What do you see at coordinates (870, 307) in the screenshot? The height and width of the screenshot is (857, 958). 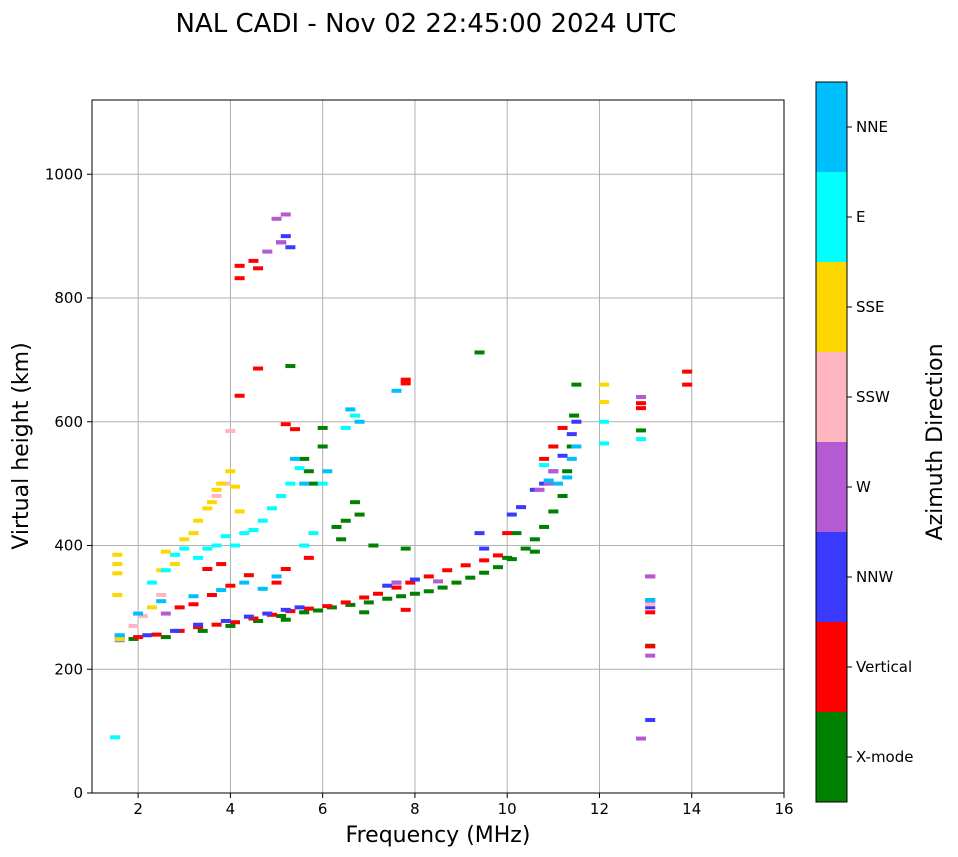 I see `colorbar-label: SSE` at bounding box center [870, 307].